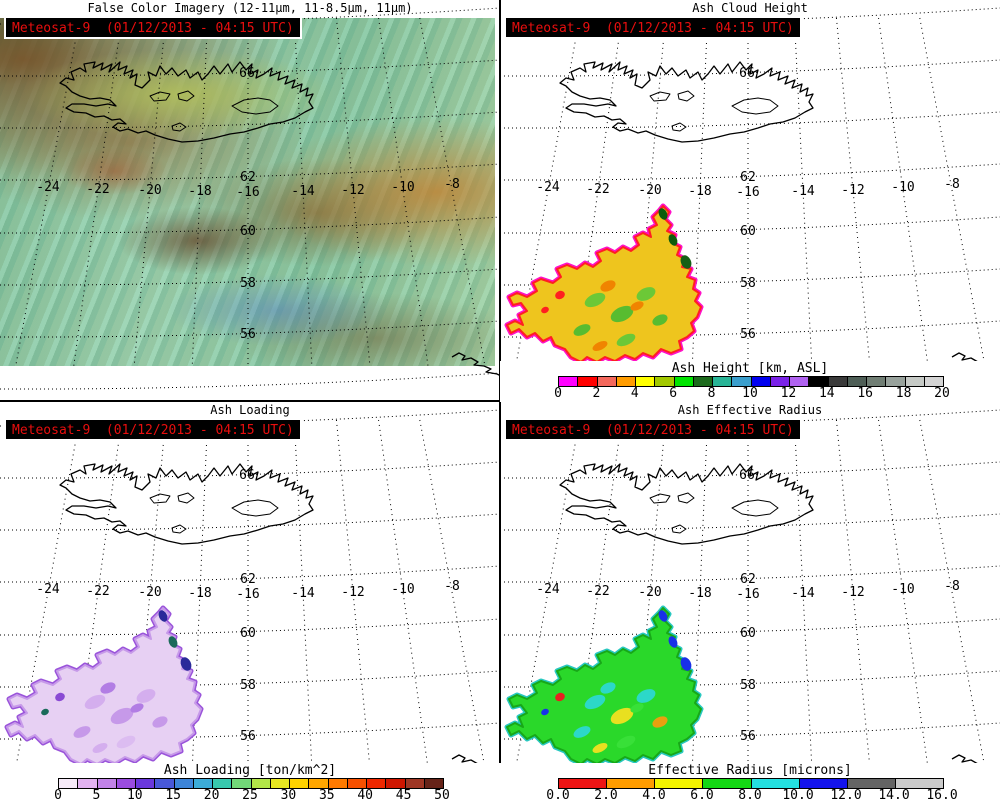  Describe the element at coordinates (58, 795) in the screenshot. I see `colorbar-tick-label: 0` at that location.